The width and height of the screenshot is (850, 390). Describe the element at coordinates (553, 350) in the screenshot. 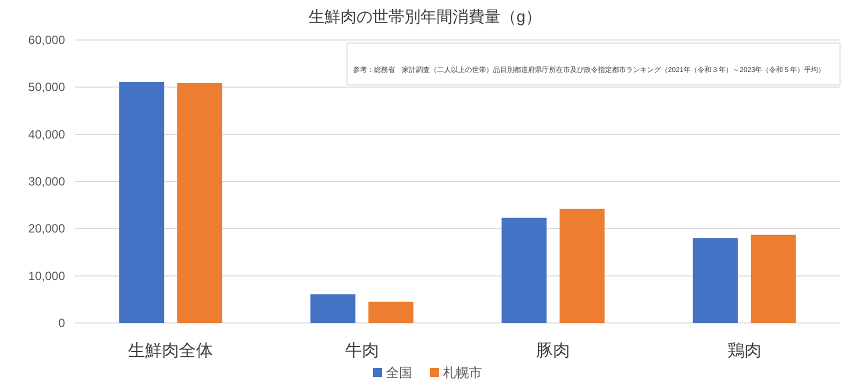

I see `x-tick-label: 豚肉` at that location.